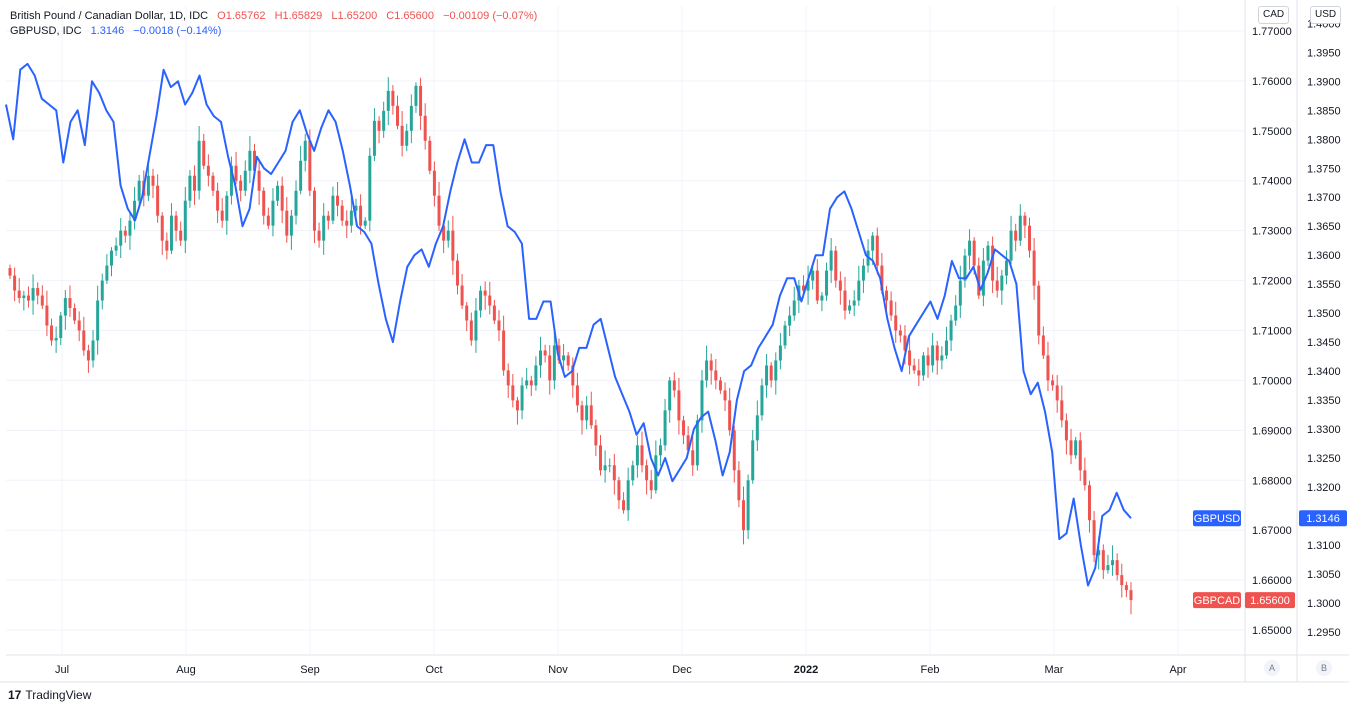 This screenshot has width=1349, height=715. I want to click on gbpusd-tag-label: GBPUSD, so click(1217, 519).